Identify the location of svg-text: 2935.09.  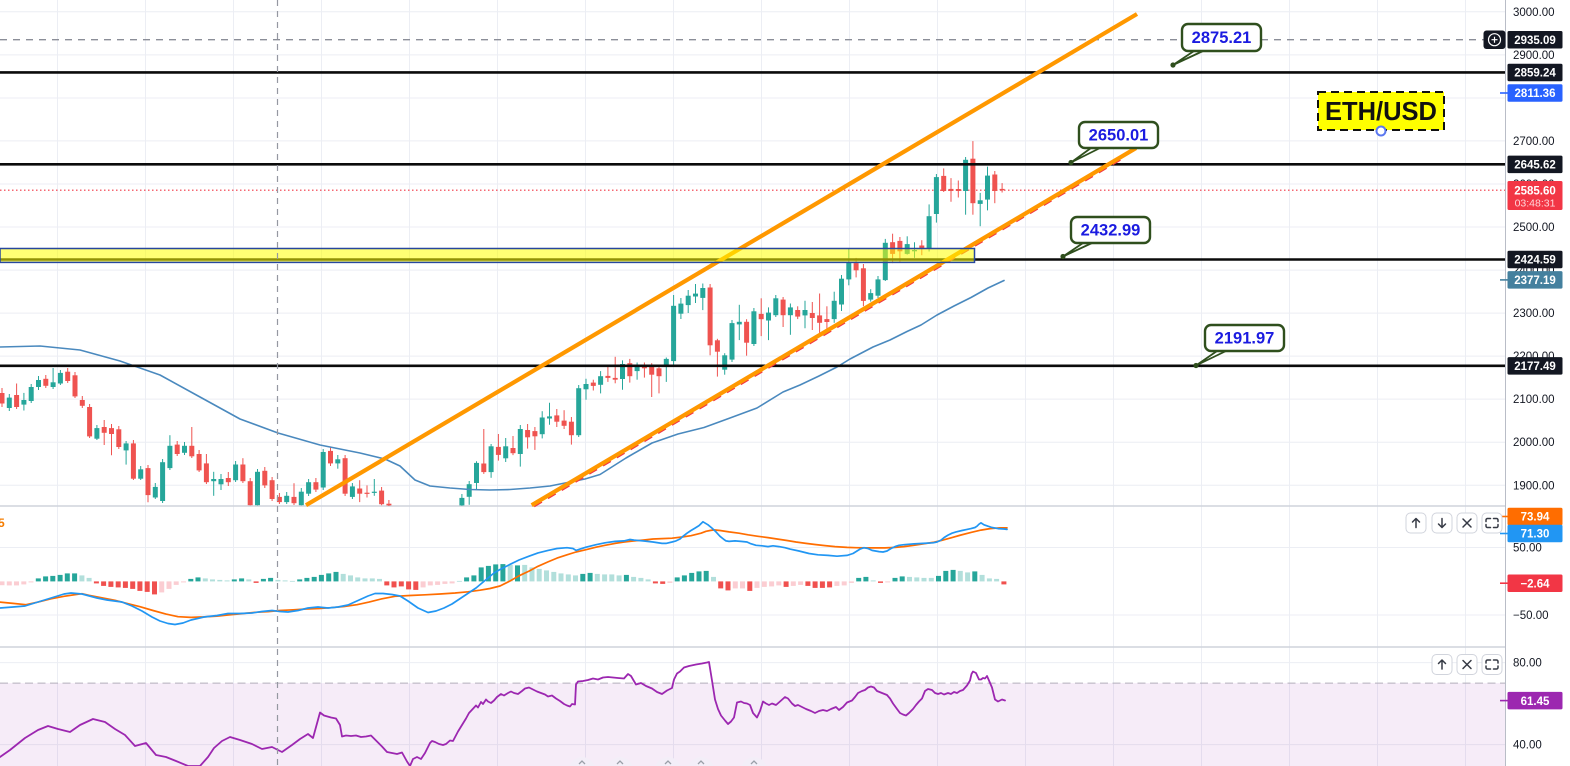
(1535, 41).